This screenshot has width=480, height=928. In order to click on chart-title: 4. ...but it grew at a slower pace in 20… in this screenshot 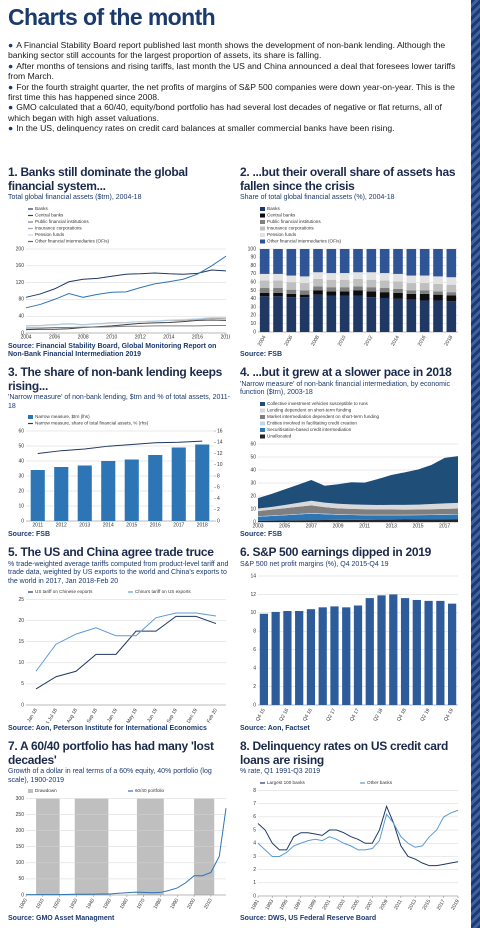, I will do `click(346, 372)`.